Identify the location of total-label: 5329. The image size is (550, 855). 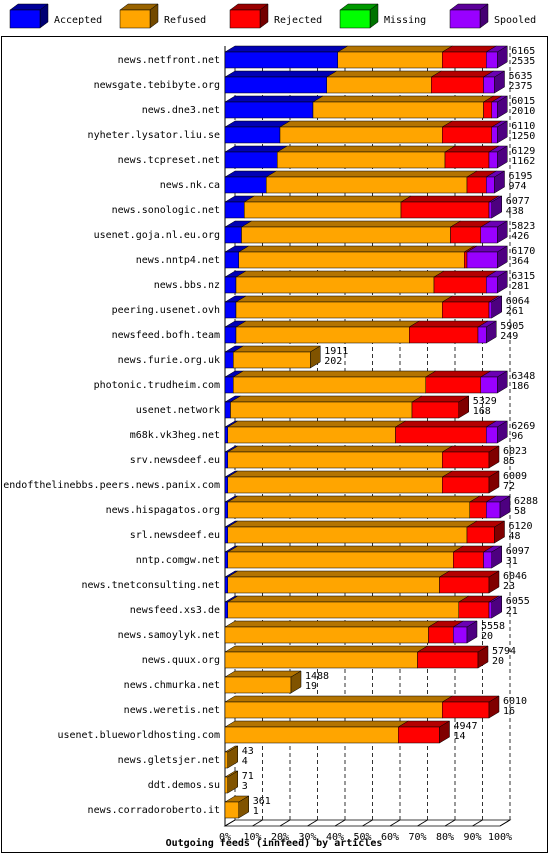
(485, 401).